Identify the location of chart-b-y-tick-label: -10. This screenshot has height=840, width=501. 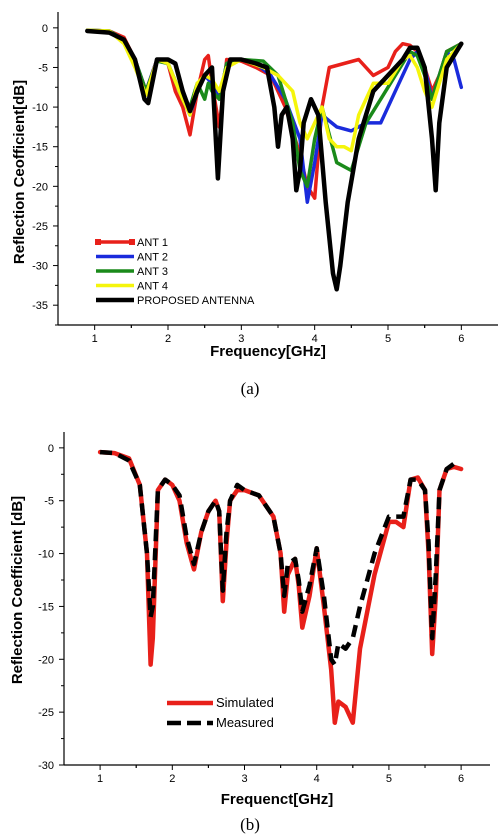
(46, 555).